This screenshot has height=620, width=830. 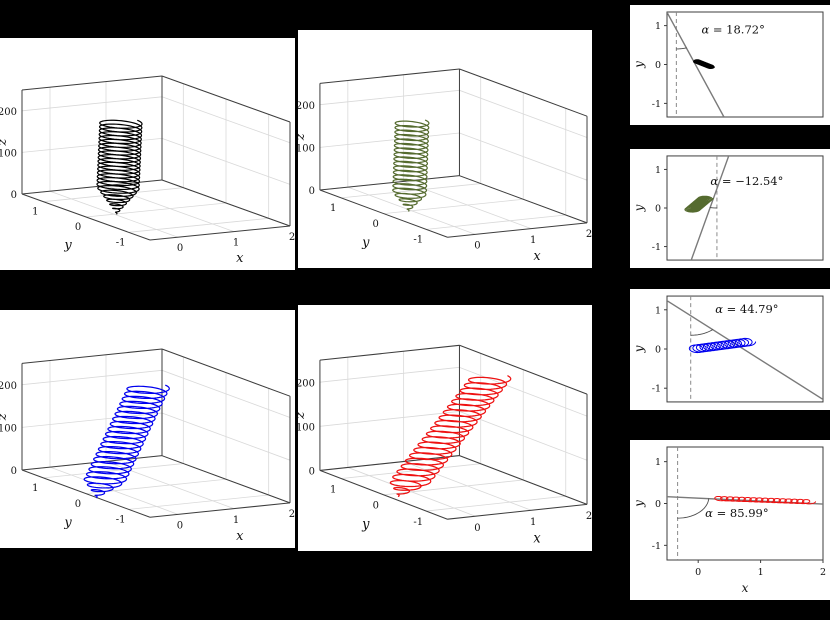 I want to click on traj3d-black-canvas: 0 1 2 -1 0 1 0 100 200 x y z, so click(x=147, y=170).